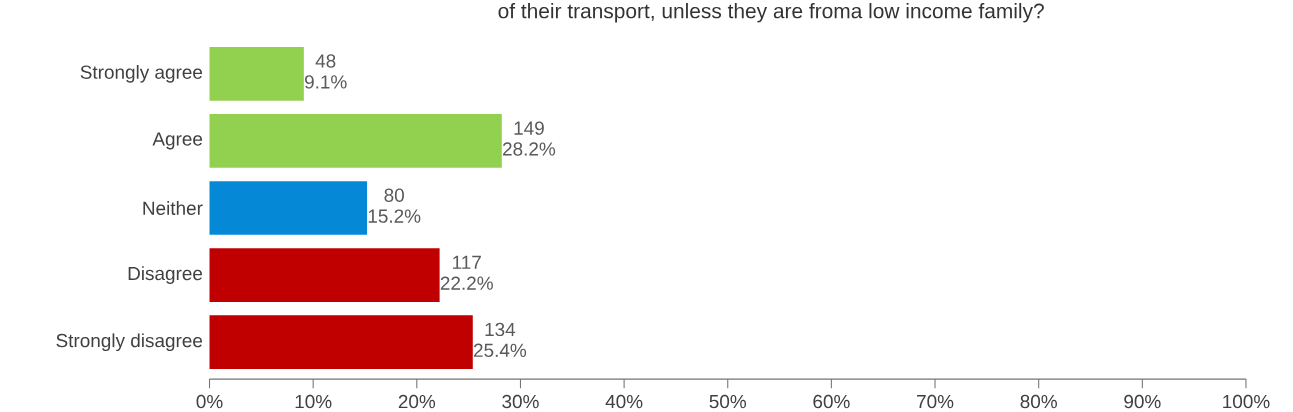 The image size is (1293, 412). Describe the element at coordinates (325, 82) in the screenshot. I see `data-label: 9.1%` at that location.